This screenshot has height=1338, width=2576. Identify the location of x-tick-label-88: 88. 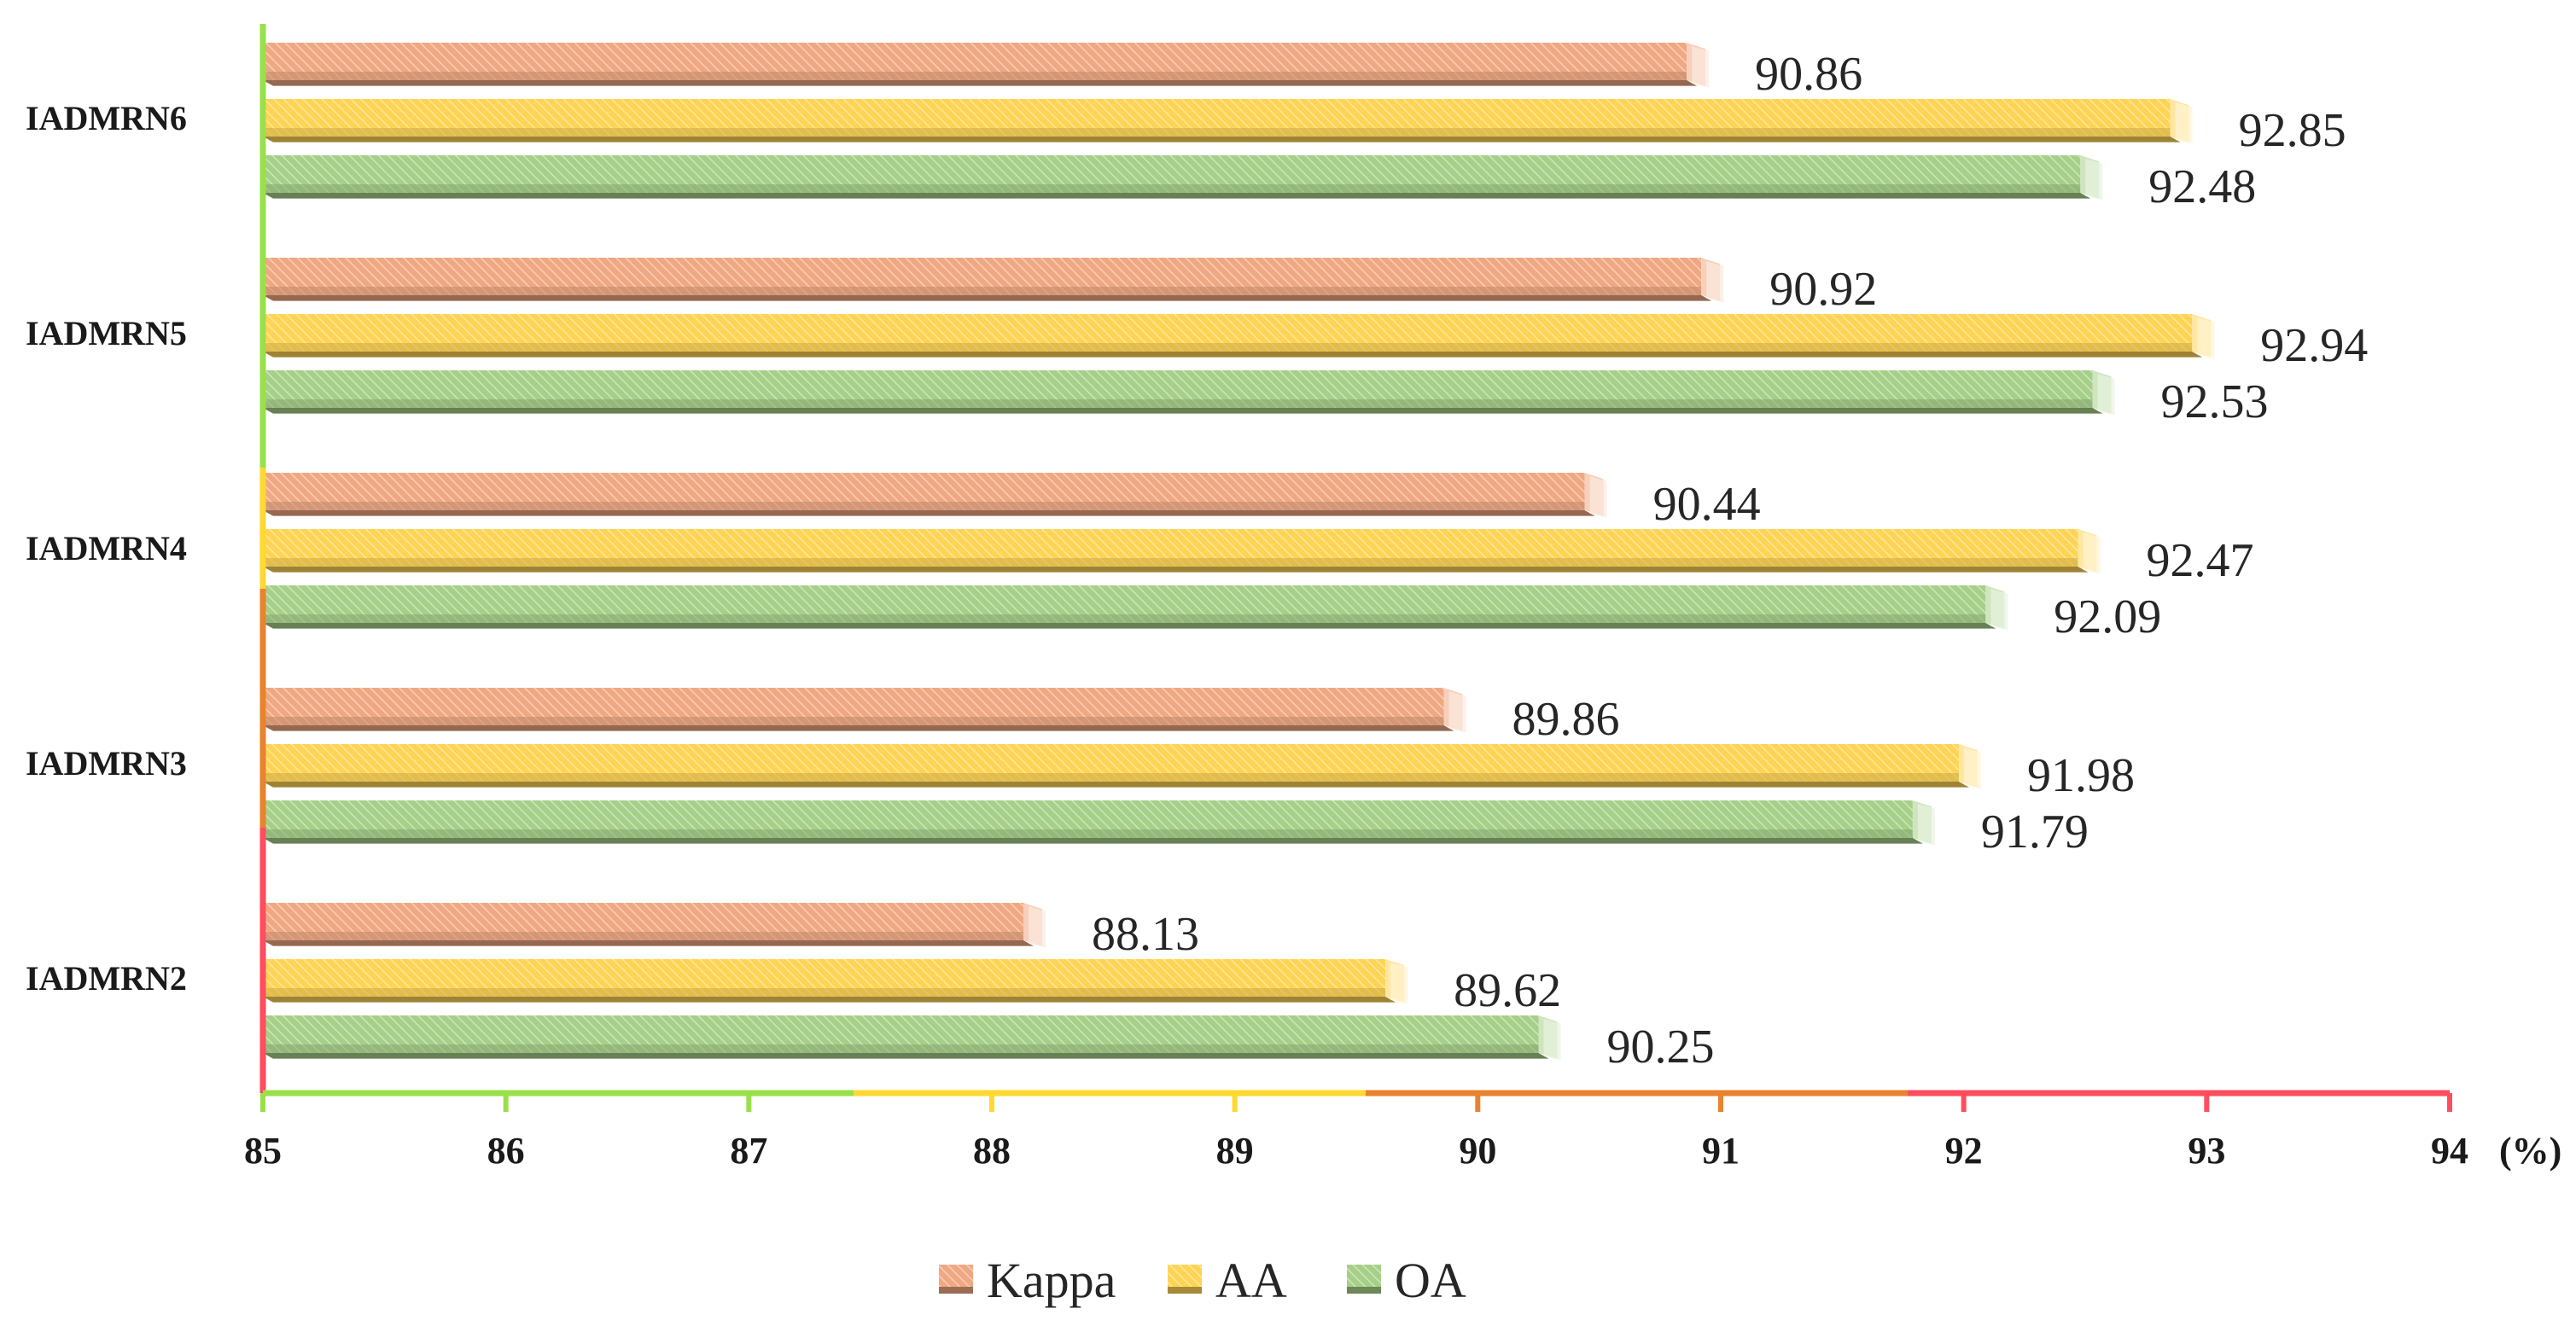
(992, 1151).